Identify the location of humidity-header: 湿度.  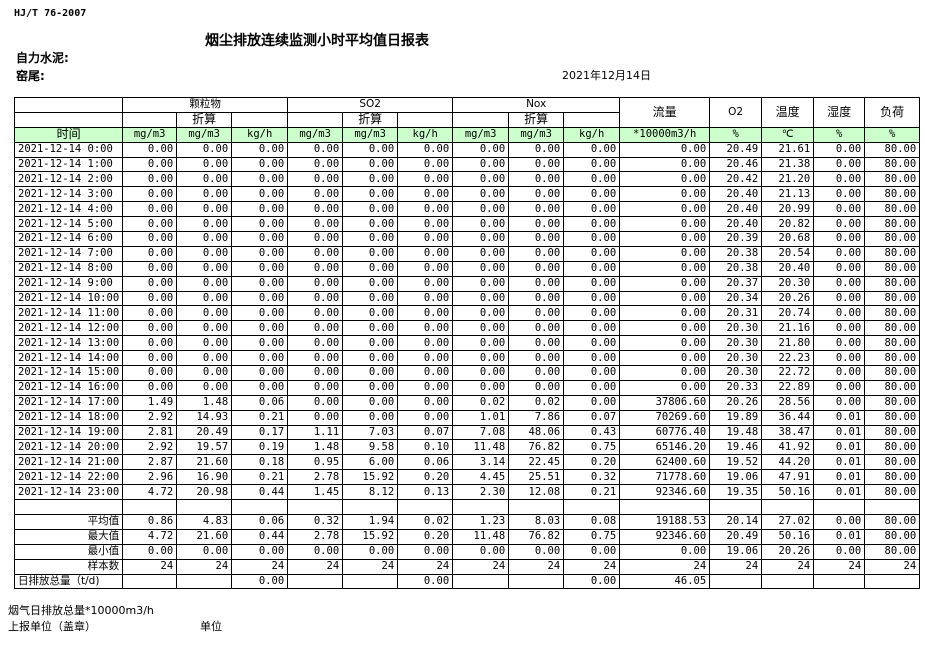
(839, 112).